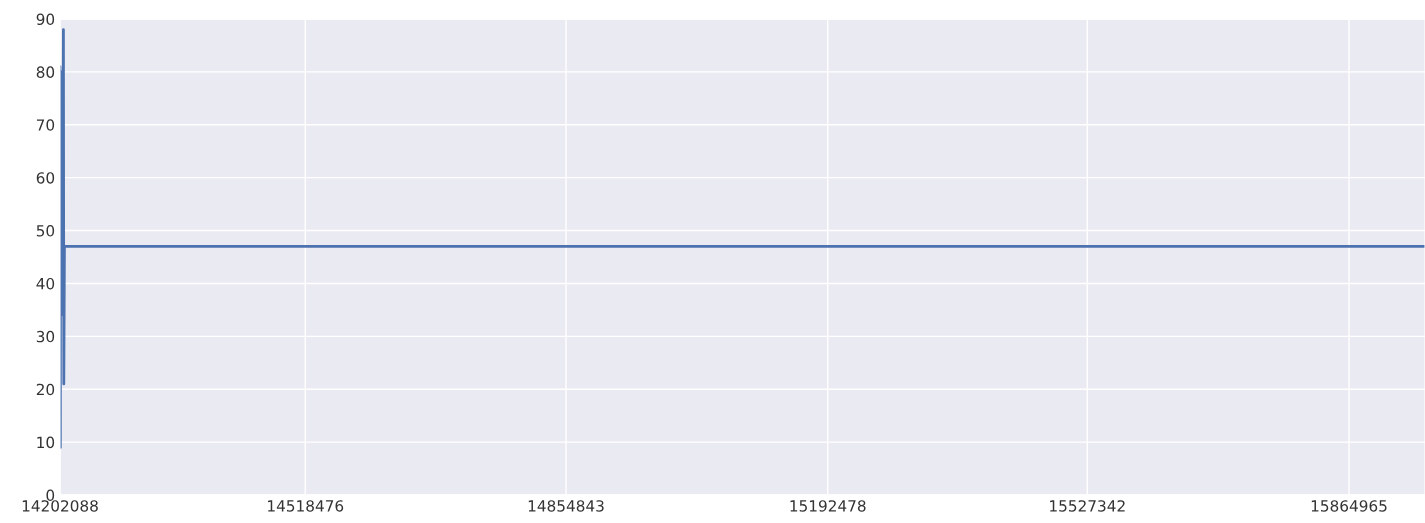  Describe the element at coordinates (306, 506) in the screenshot. I see `x-tick-label: 14518476` at that location.